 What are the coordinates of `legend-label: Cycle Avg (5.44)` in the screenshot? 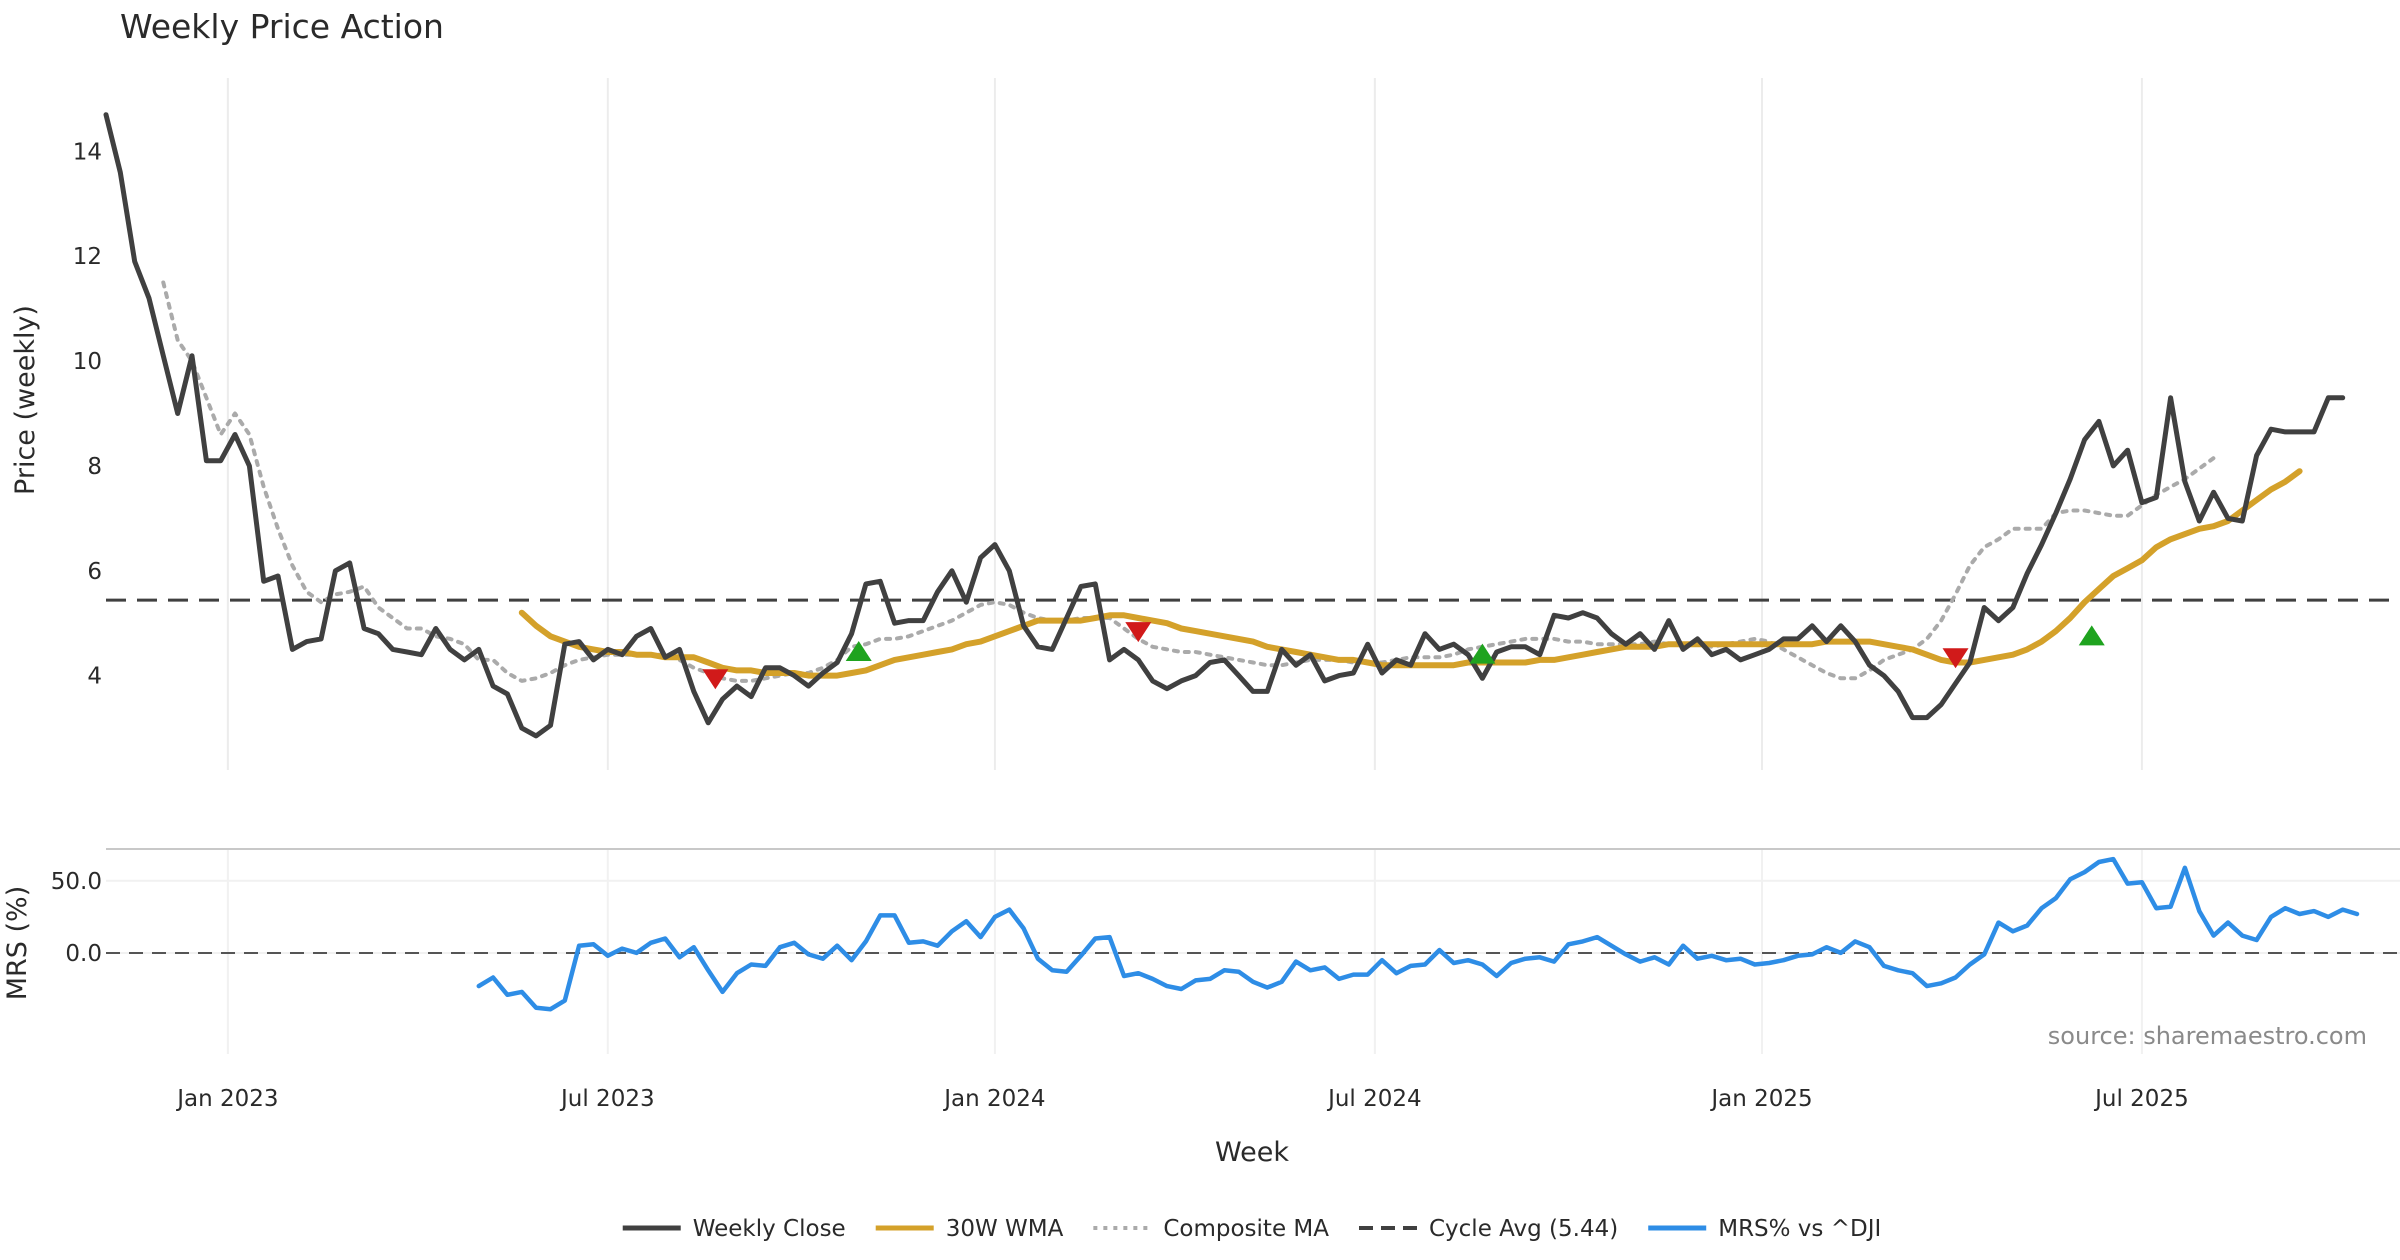 It's located at (1523, 1229).